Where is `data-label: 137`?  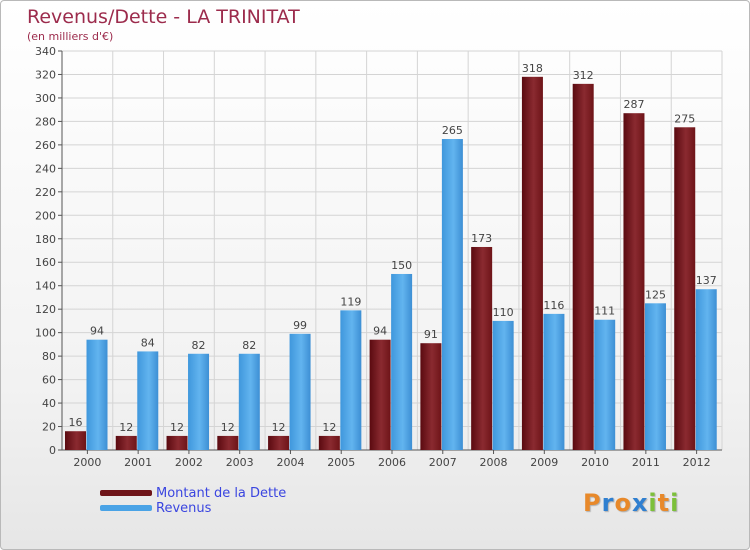 data-label: 137 is located at coordinates (706, 280).